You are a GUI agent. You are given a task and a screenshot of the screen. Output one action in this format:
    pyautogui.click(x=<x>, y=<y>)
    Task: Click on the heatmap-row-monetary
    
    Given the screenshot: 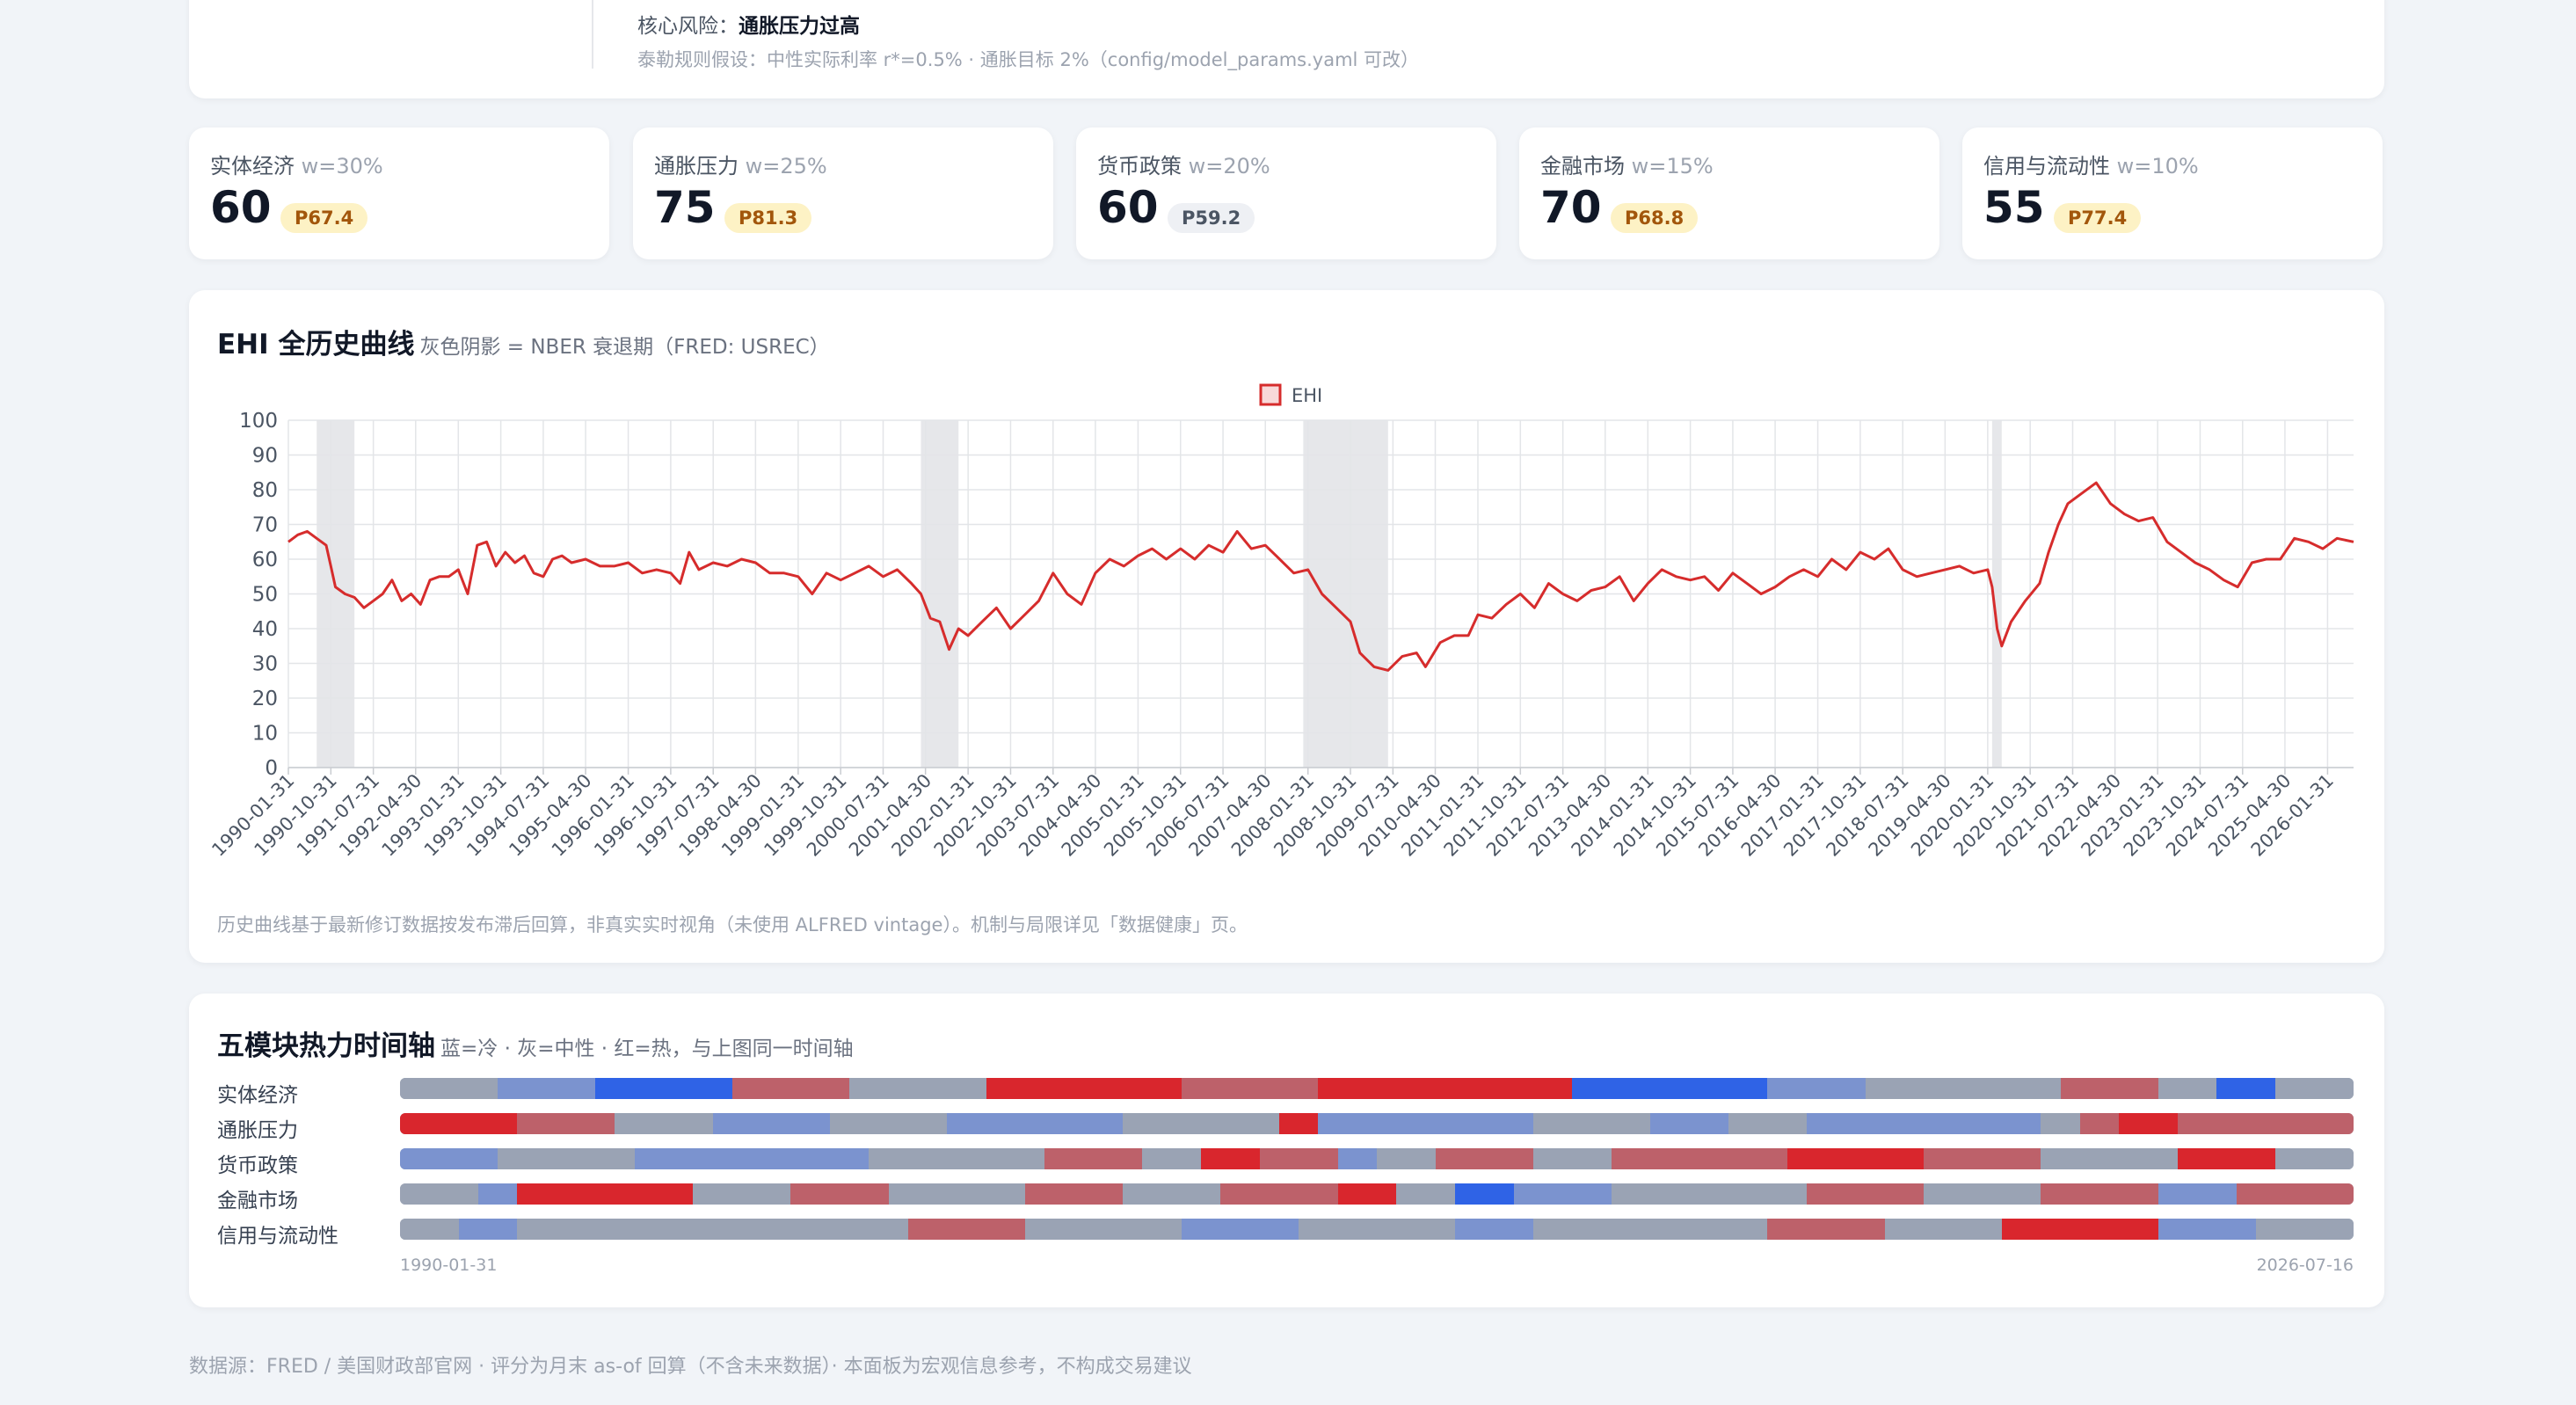 What is the action you would take?
    pyautogui.click(x=1377, y=1158)
    